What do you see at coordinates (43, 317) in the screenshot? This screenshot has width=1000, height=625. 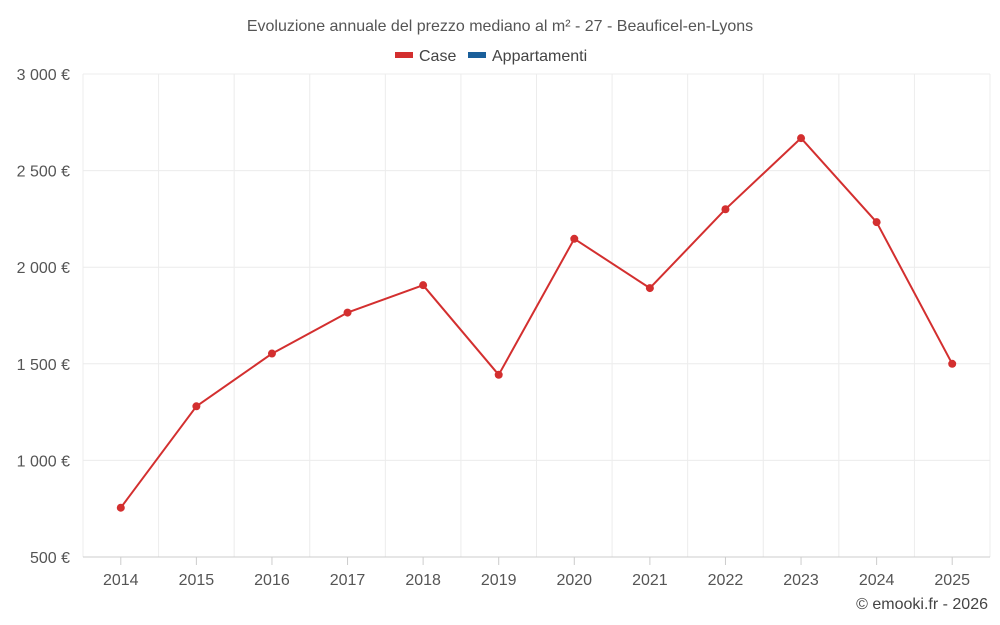 I see `y-axis: 500 € 1 000 € 1 500 € 2 000 € 2 500 € 3 000 €` at bounding box center [43, 317].